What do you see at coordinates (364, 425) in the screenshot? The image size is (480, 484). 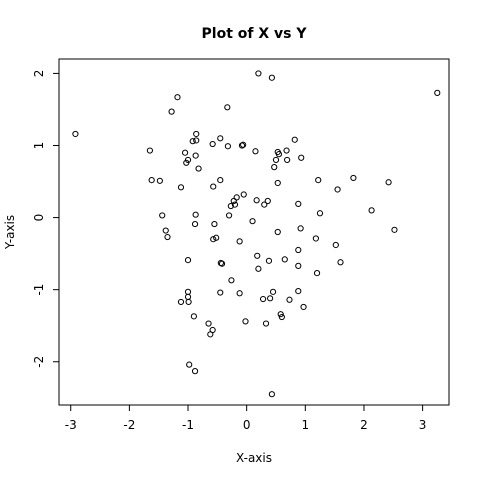 I see `x-tick-label: 2` at bounding box center [364, 425].